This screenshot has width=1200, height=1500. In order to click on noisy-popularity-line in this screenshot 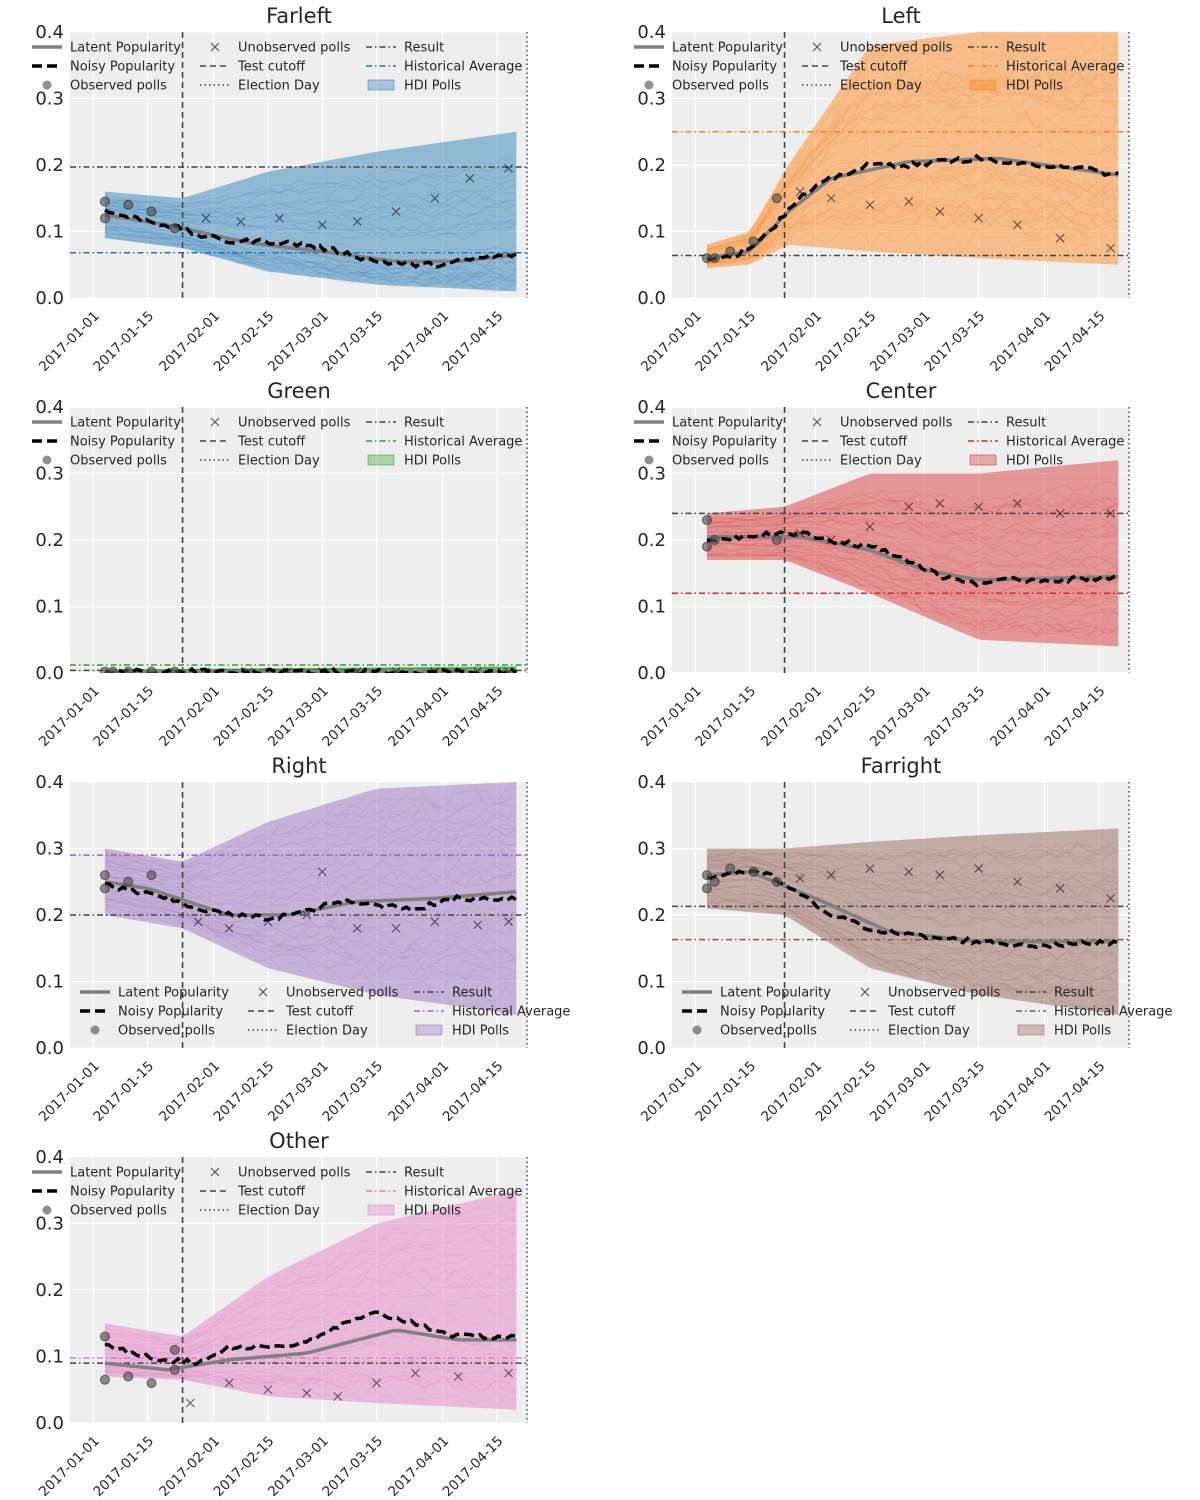, I will do `click(912, 558)`.